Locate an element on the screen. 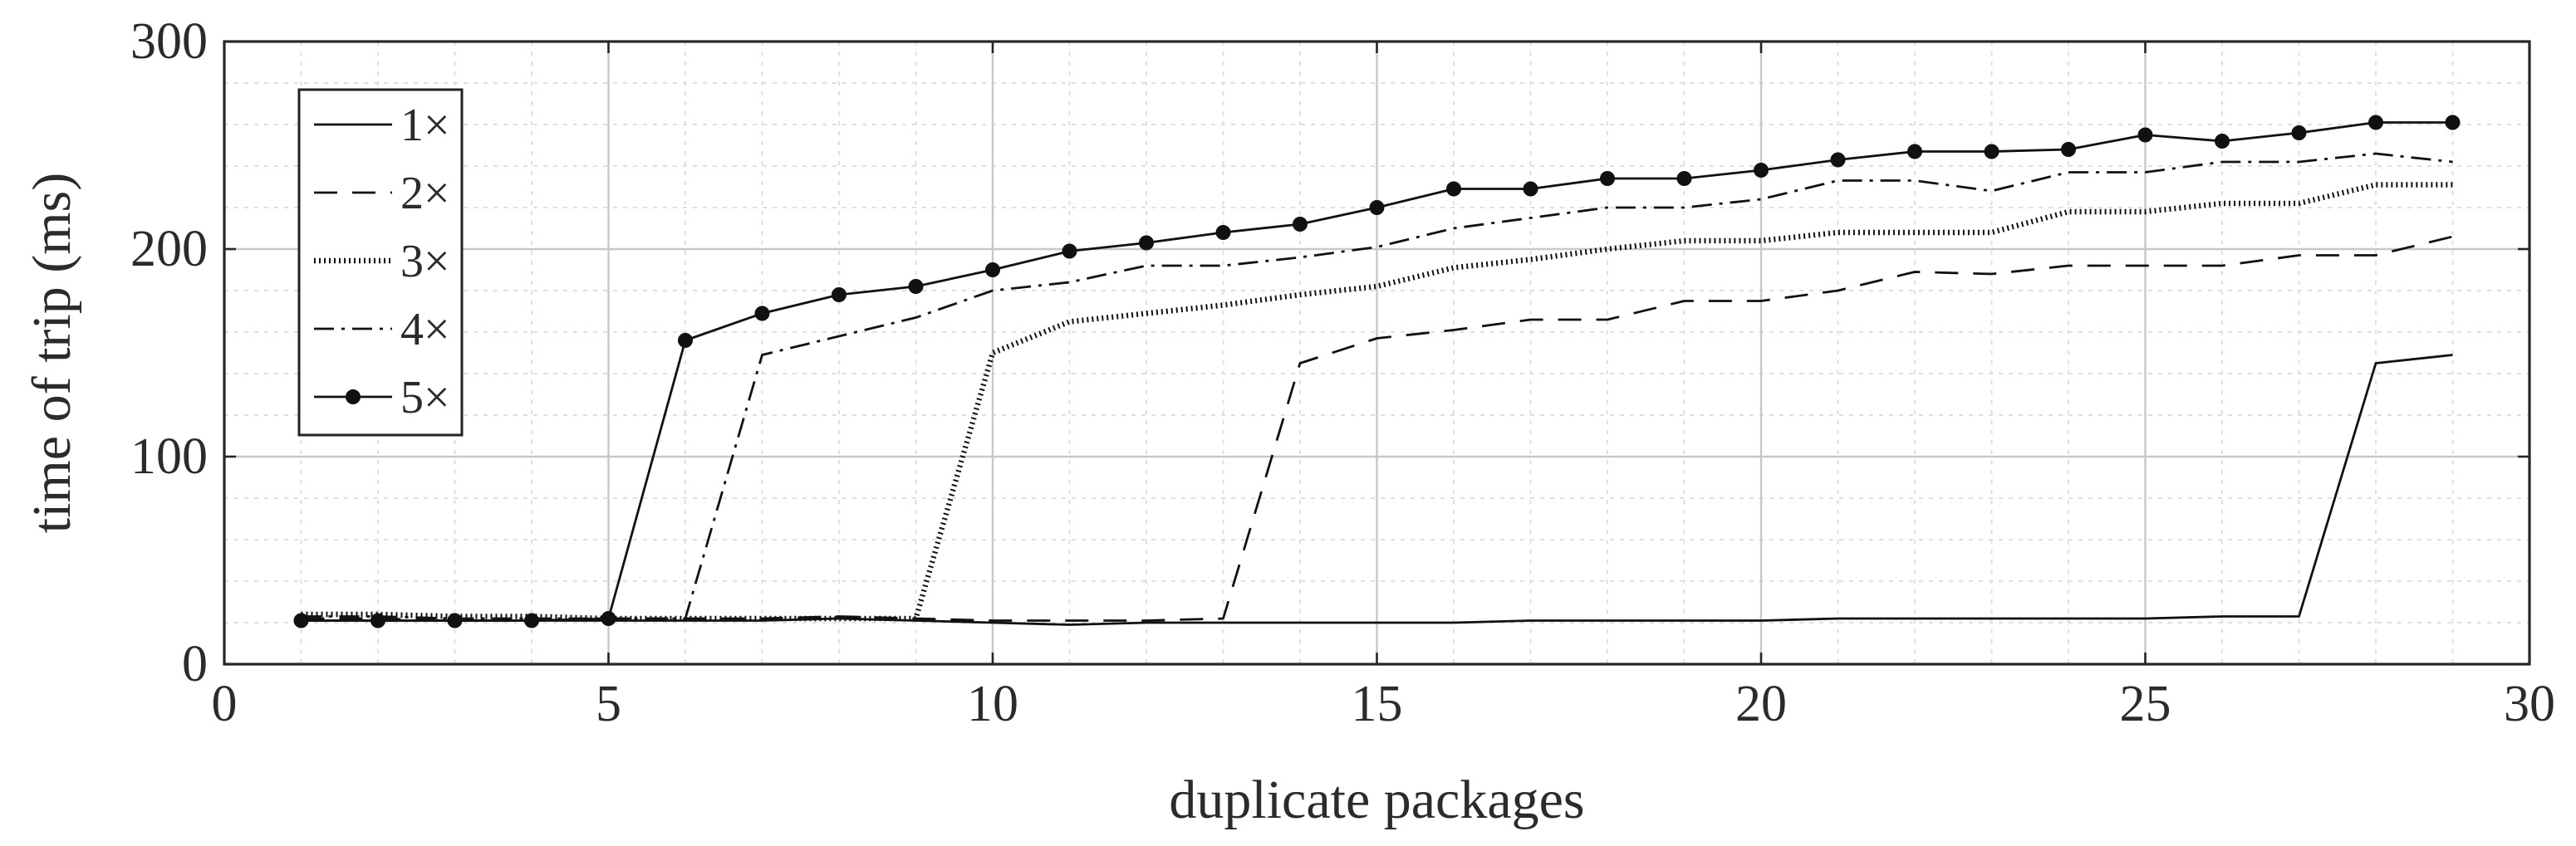 This screenshot has width=2576, height=846. x-tick-label: 20 is located at coordinates (1761, 704).